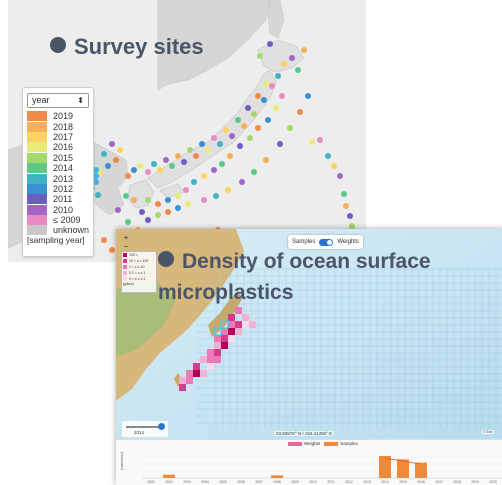  I want to click on legend-label: 2015, so click(63, 157).